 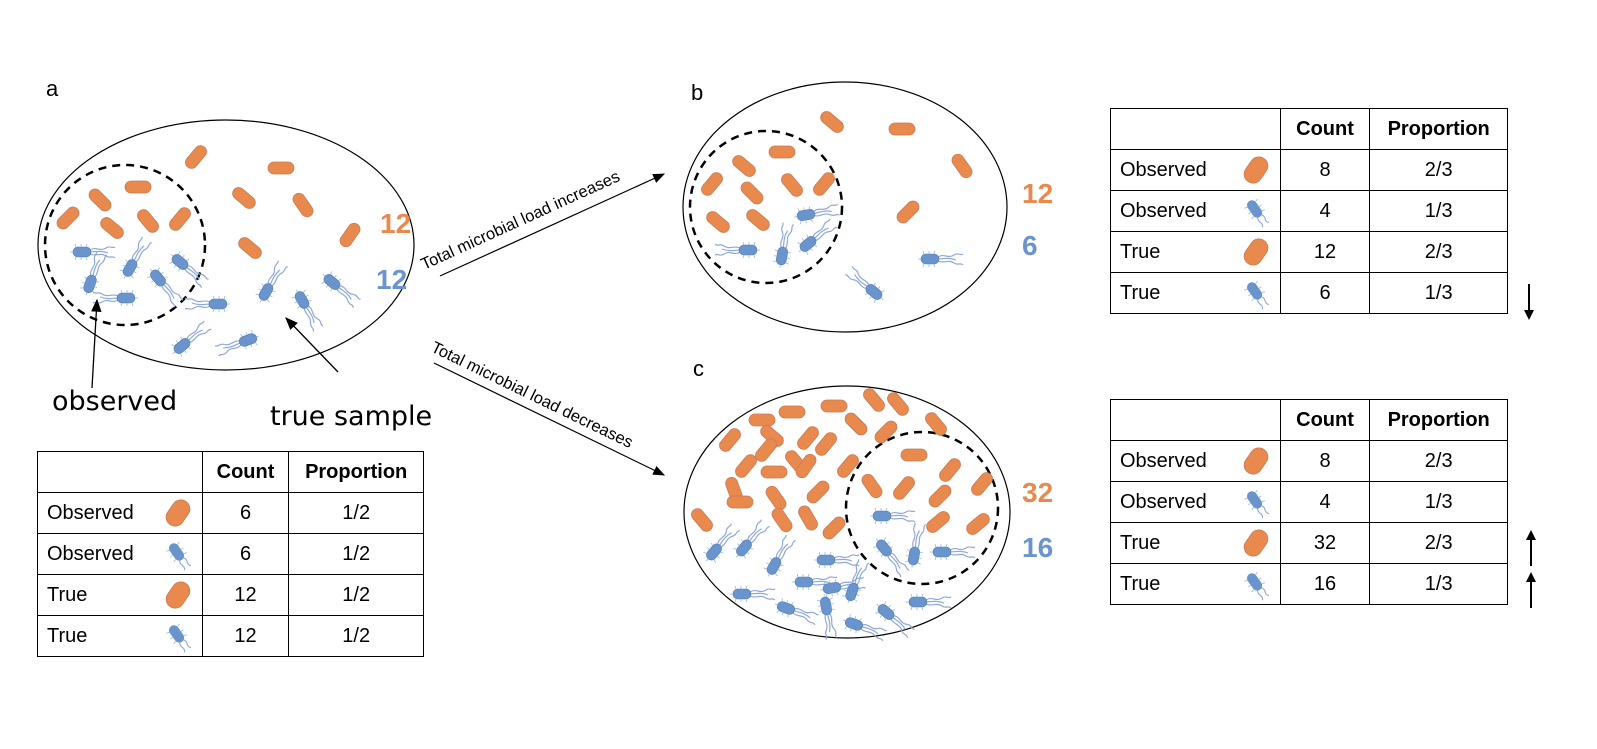 What do you see at coordinates (52, 88) in the screenshot?
I see `panel-a-letter: a` at bounding box center [52, 88].